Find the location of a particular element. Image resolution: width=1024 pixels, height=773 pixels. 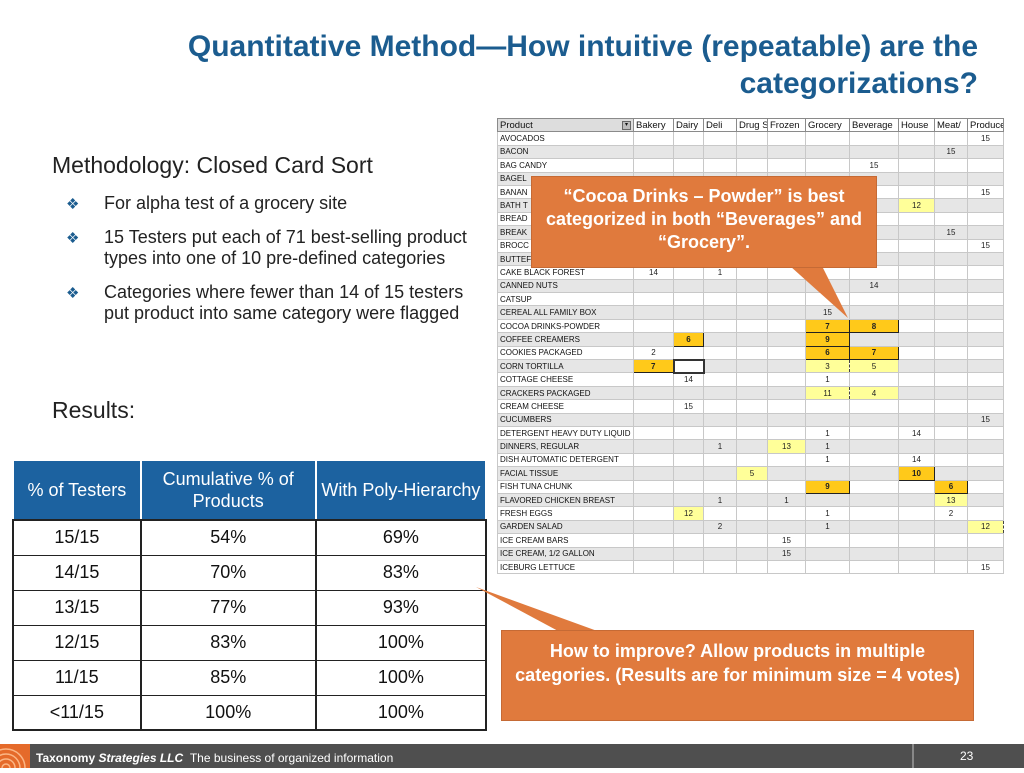

footer-tagline: The business of organized information is located at coordinates (291, 758).